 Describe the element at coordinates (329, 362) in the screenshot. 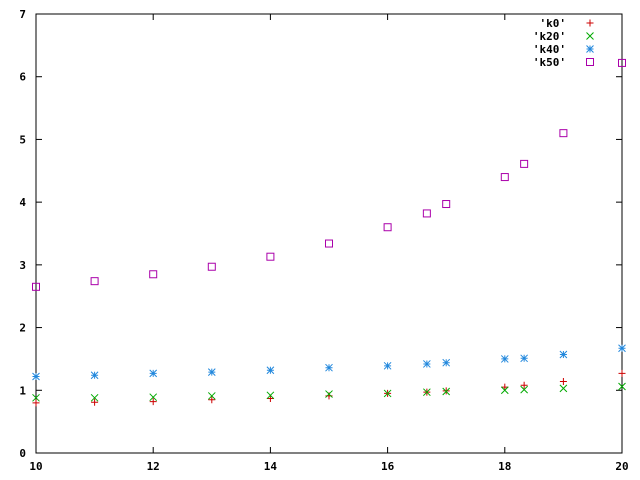

I see `series-k40` at that location.